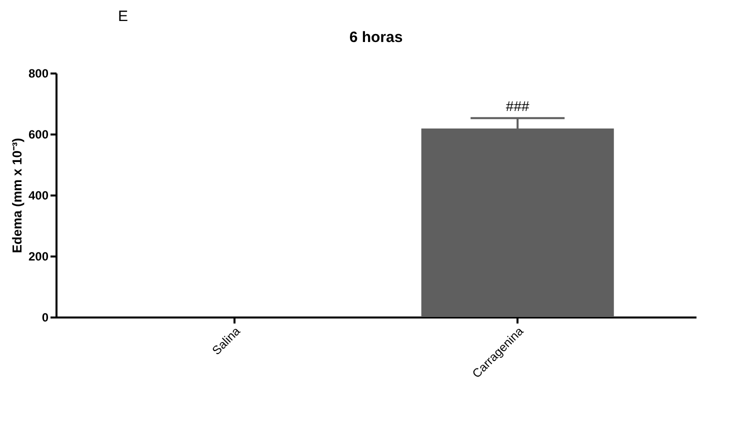 The image size is (732, 428). What do you see at coordinates (16, 196) in the screenshot?
I see `y-axis-title: Edema (mm x 10⁻³)` at bounding box center [16, 196].